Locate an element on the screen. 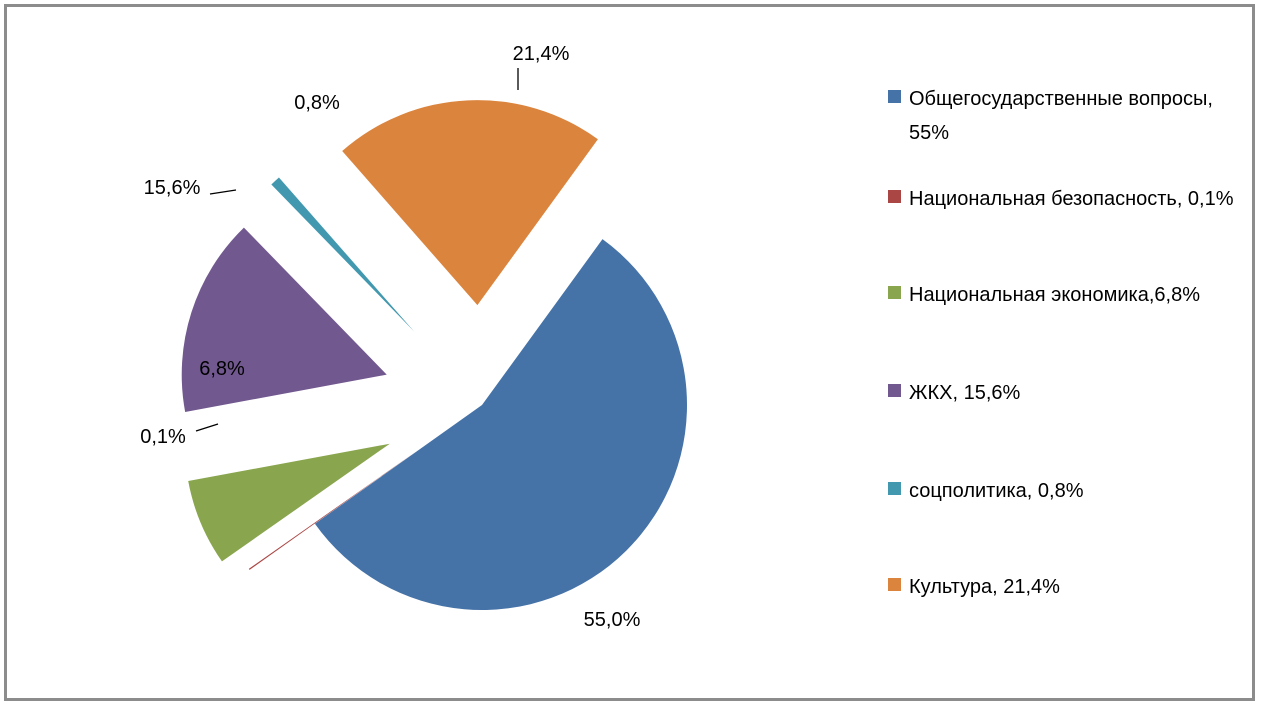 This screenshot has height=709, width=1263. pie-slice-housing is located at coordinates (284, 319).